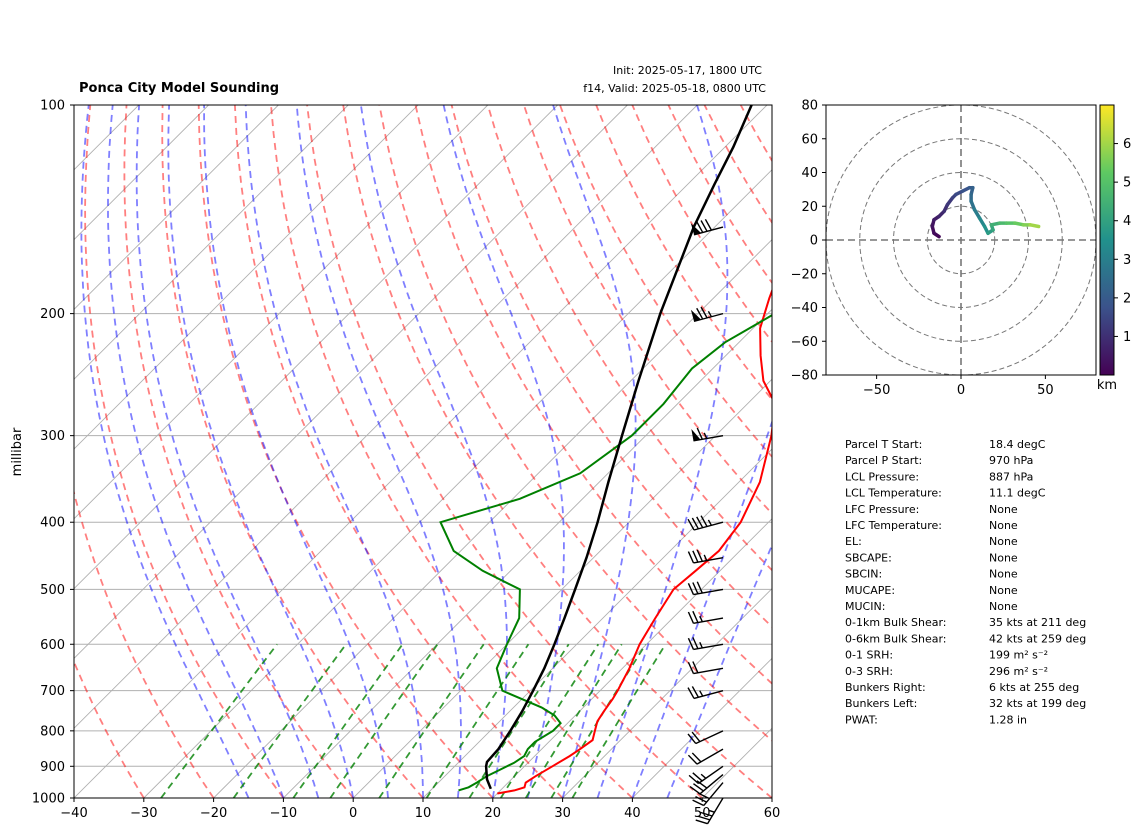 The width and height of the screenshot is (1142, 832). What do you see at coordinates (809, 139) in the screenshot?
I see `hodo-y-tick-label: 60` at bounding box center [809, 139].